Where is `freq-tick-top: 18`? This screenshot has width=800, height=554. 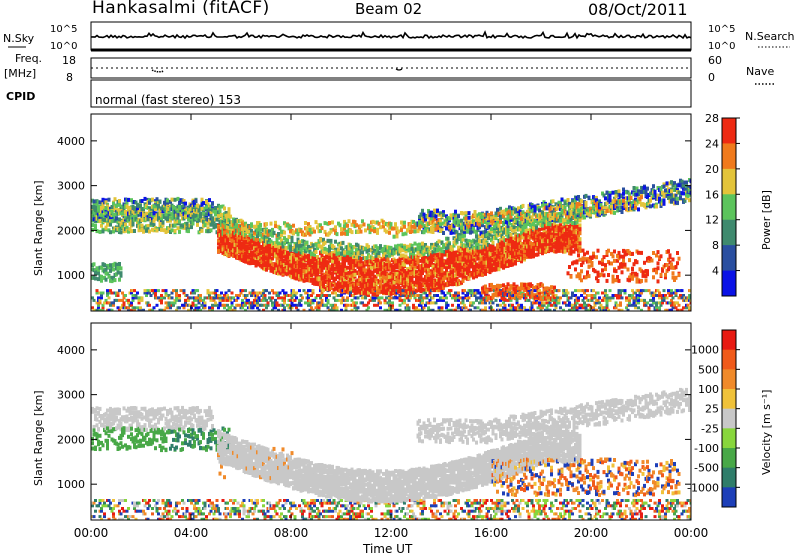
freq-tick-top: 18 is located at coordinates (69, 60).